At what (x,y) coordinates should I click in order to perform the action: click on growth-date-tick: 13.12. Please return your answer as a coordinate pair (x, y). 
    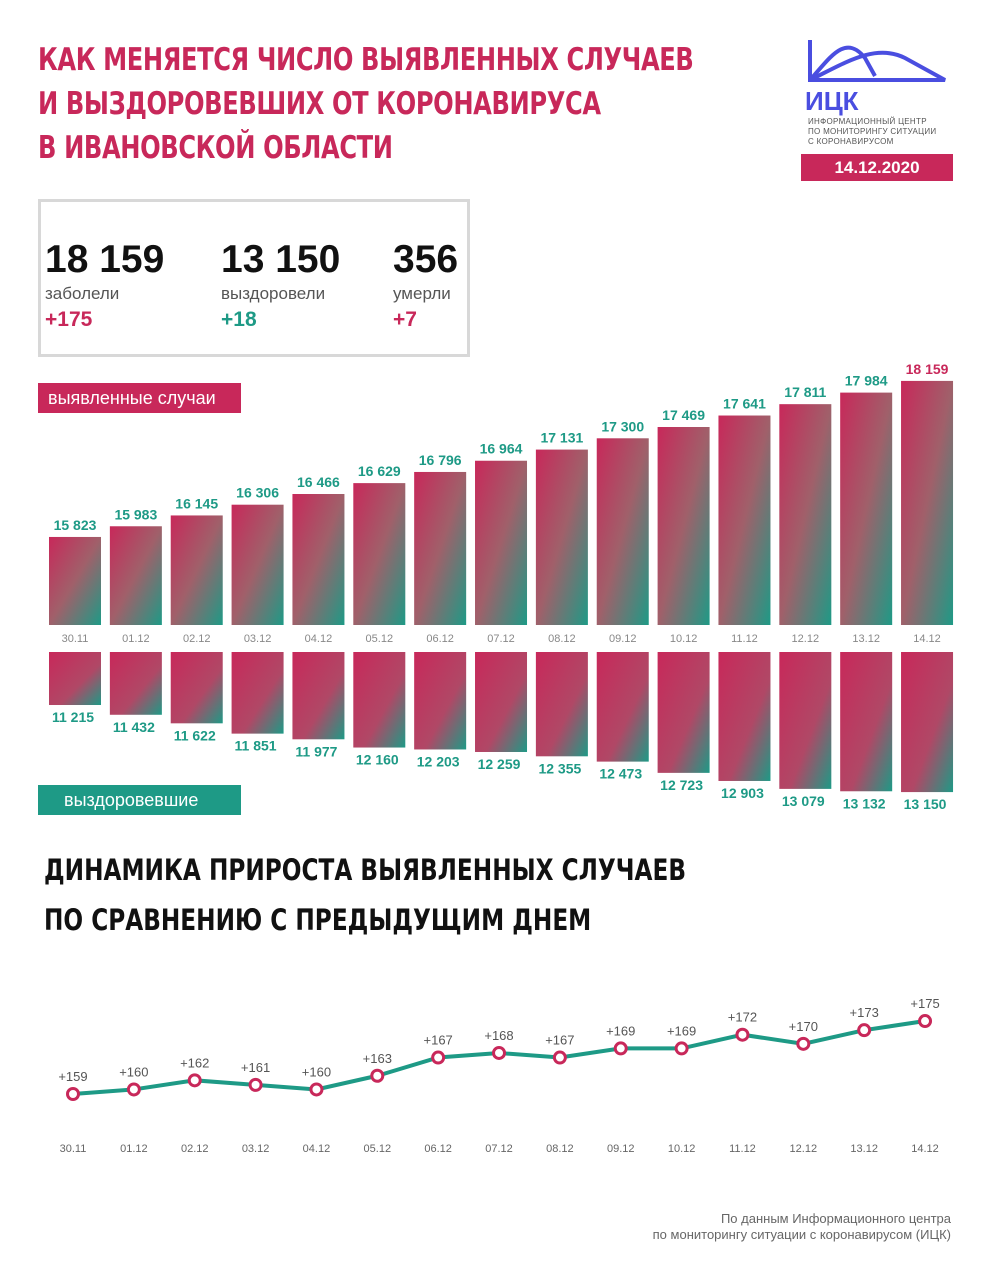
    Looking at the image, I should click on (864, 1149).